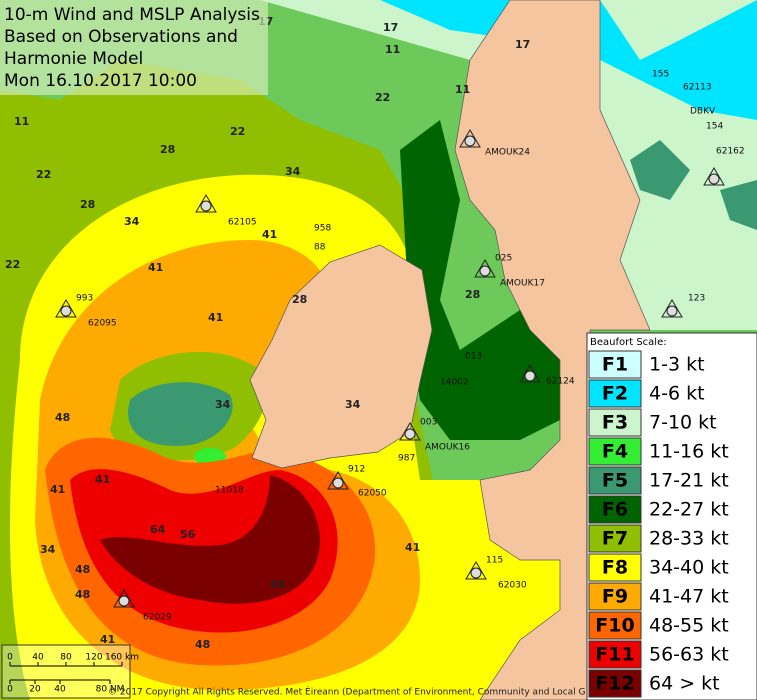  Describe the element at coordinates (180, 414) in the screenshot. I see `eye-core` at that location.